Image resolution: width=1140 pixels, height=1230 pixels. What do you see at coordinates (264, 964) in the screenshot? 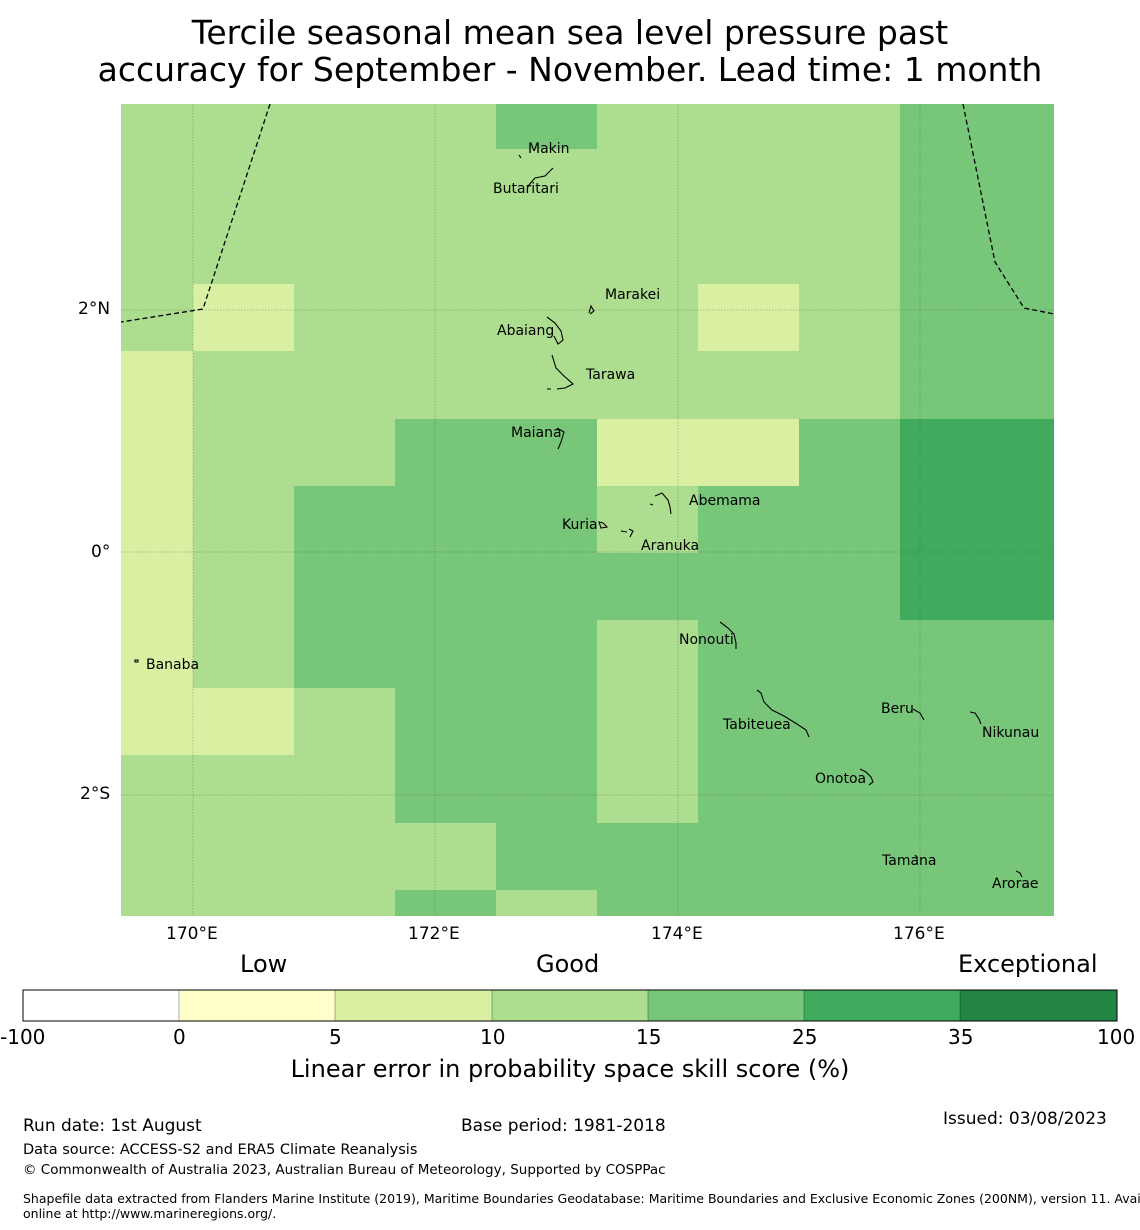
I see `category-label-low: Low` at bounding box center [264, 964].